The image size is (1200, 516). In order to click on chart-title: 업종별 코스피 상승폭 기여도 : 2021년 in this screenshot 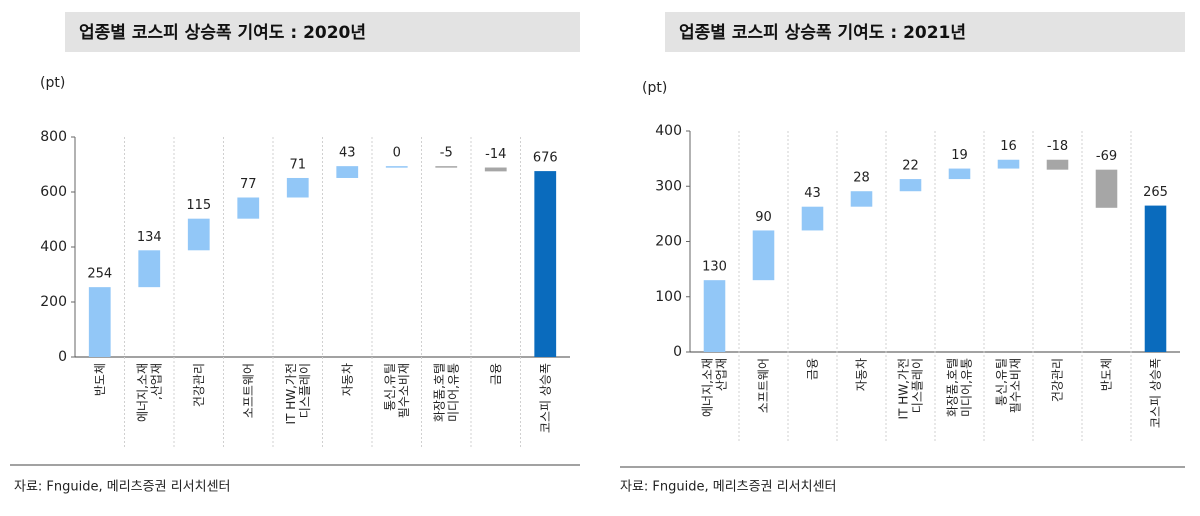, I will do `click(822, 33)`.